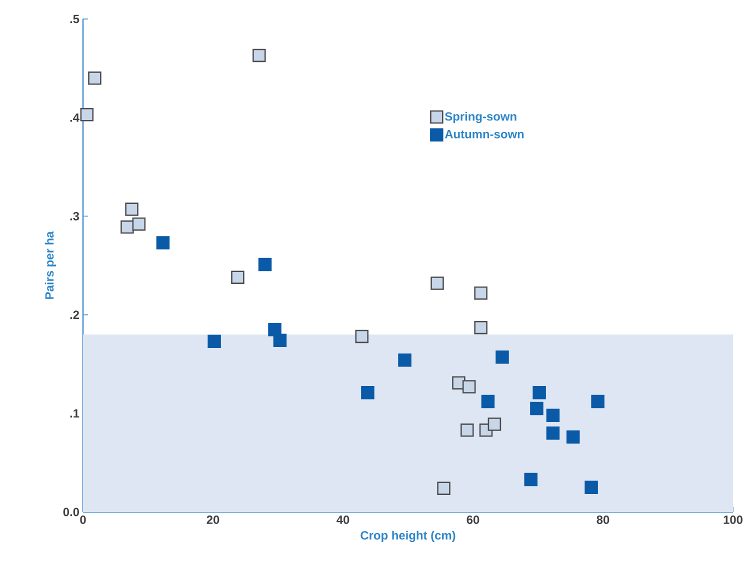 The height and width of the screenshot is (583, 746). What do you see at coordinates (473, 520) in the screenshot?
I see `x-tick-label: 60` at bounding box center [473, 520].